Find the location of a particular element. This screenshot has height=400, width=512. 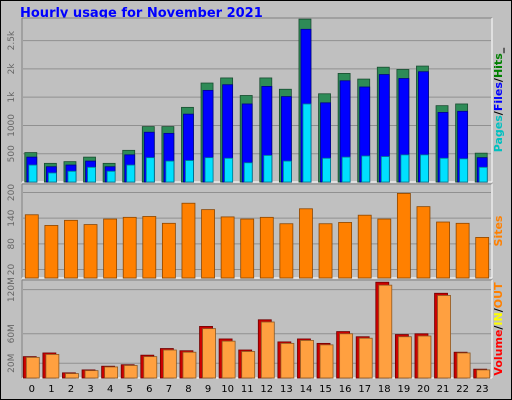

tick-label: 60M is located at coordinates (12, 333).